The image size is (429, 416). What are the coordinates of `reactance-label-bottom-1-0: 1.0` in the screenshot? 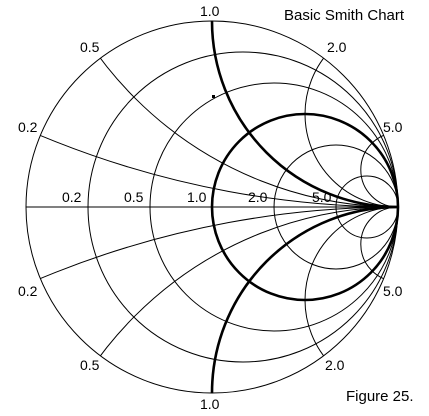 It's located at (210, 403).